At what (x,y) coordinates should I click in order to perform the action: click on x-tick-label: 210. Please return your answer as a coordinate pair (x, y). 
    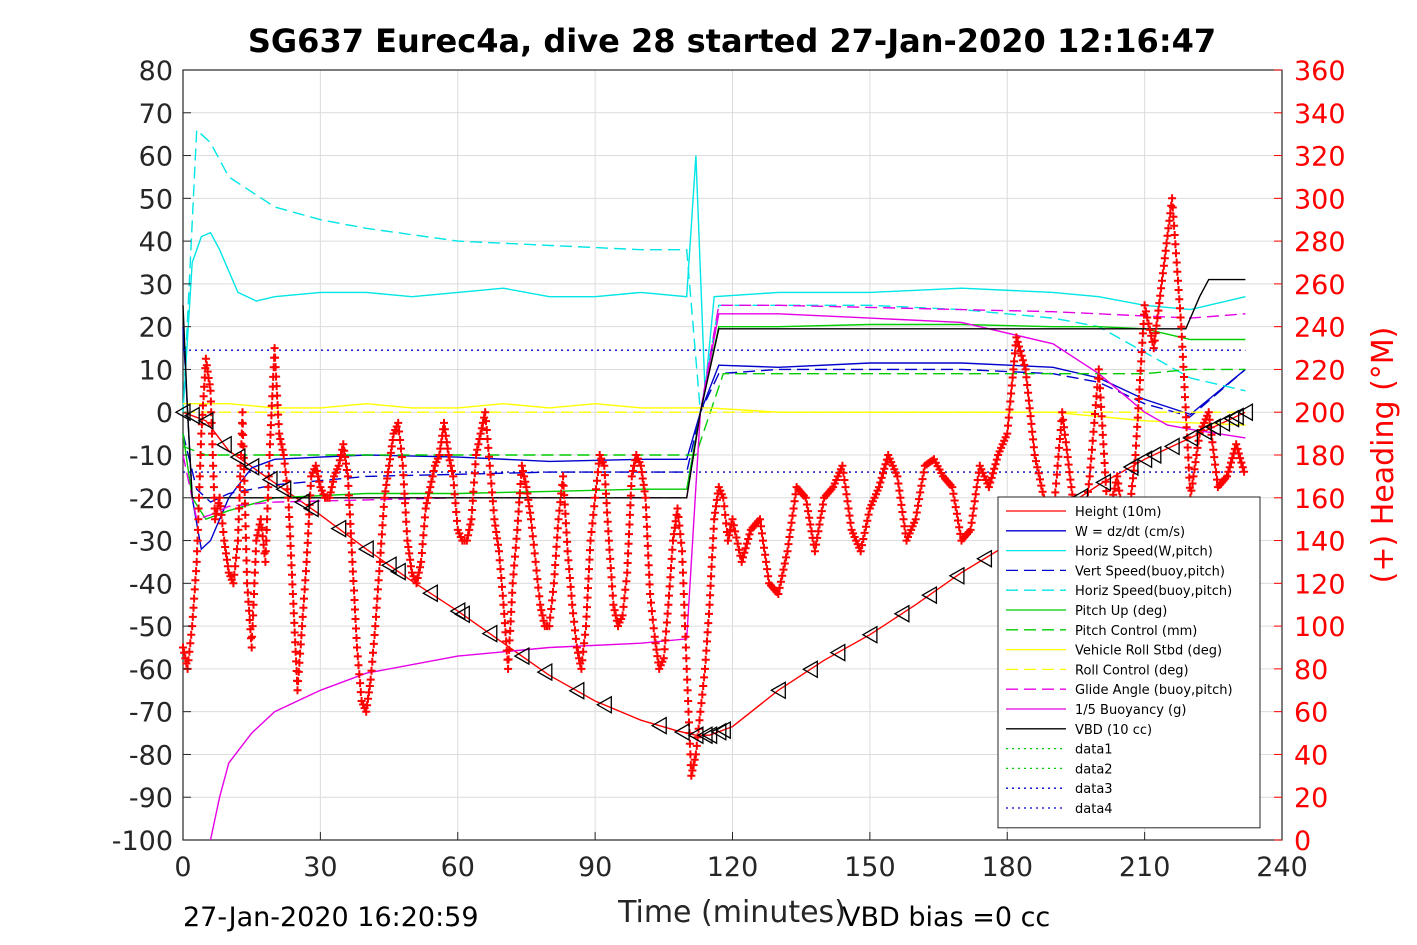
    Looking at the image, I should click on (1145, 867).